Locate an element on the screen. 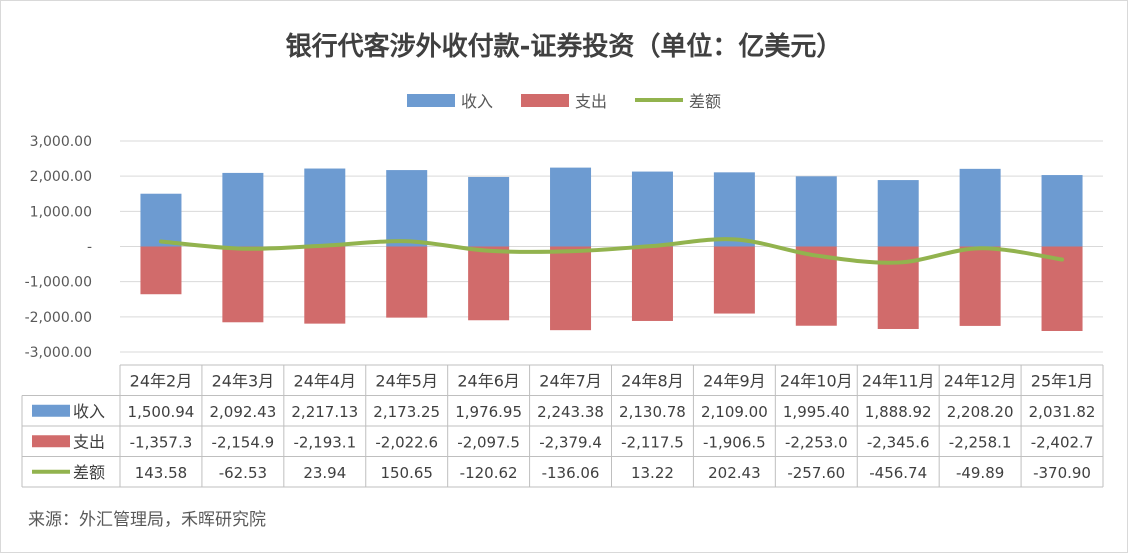  legend-item-balance: 差额 is located at coordinates (678, 100).